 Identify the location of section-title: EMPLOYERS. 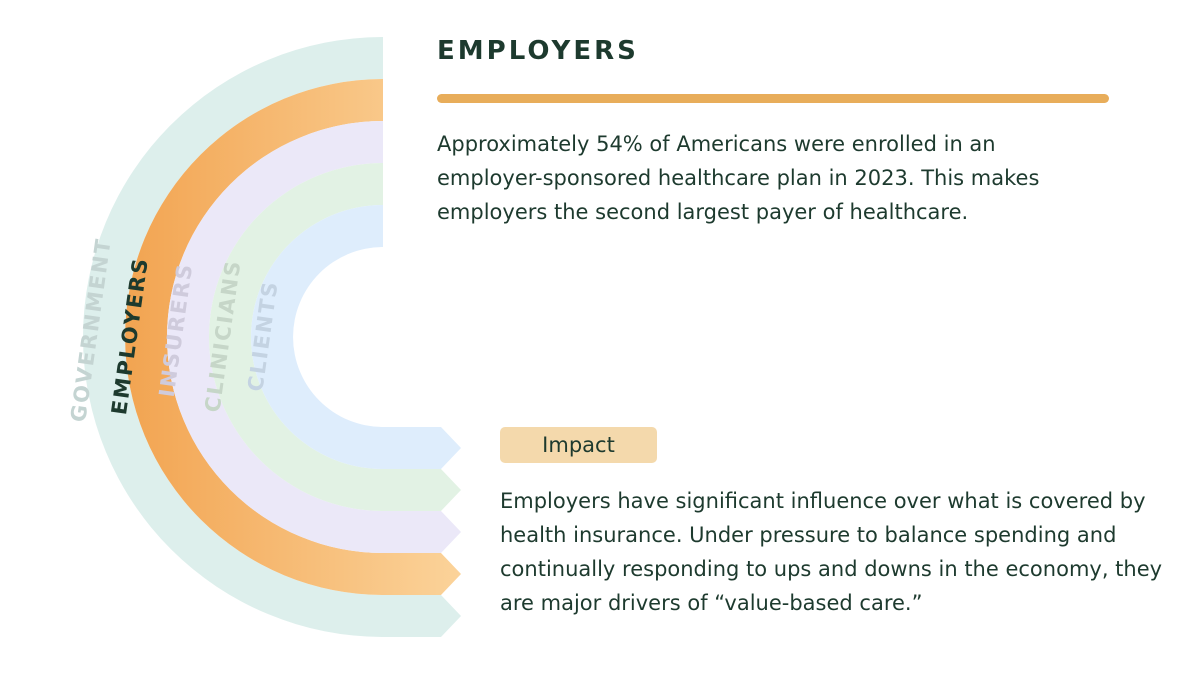
(538, 51).